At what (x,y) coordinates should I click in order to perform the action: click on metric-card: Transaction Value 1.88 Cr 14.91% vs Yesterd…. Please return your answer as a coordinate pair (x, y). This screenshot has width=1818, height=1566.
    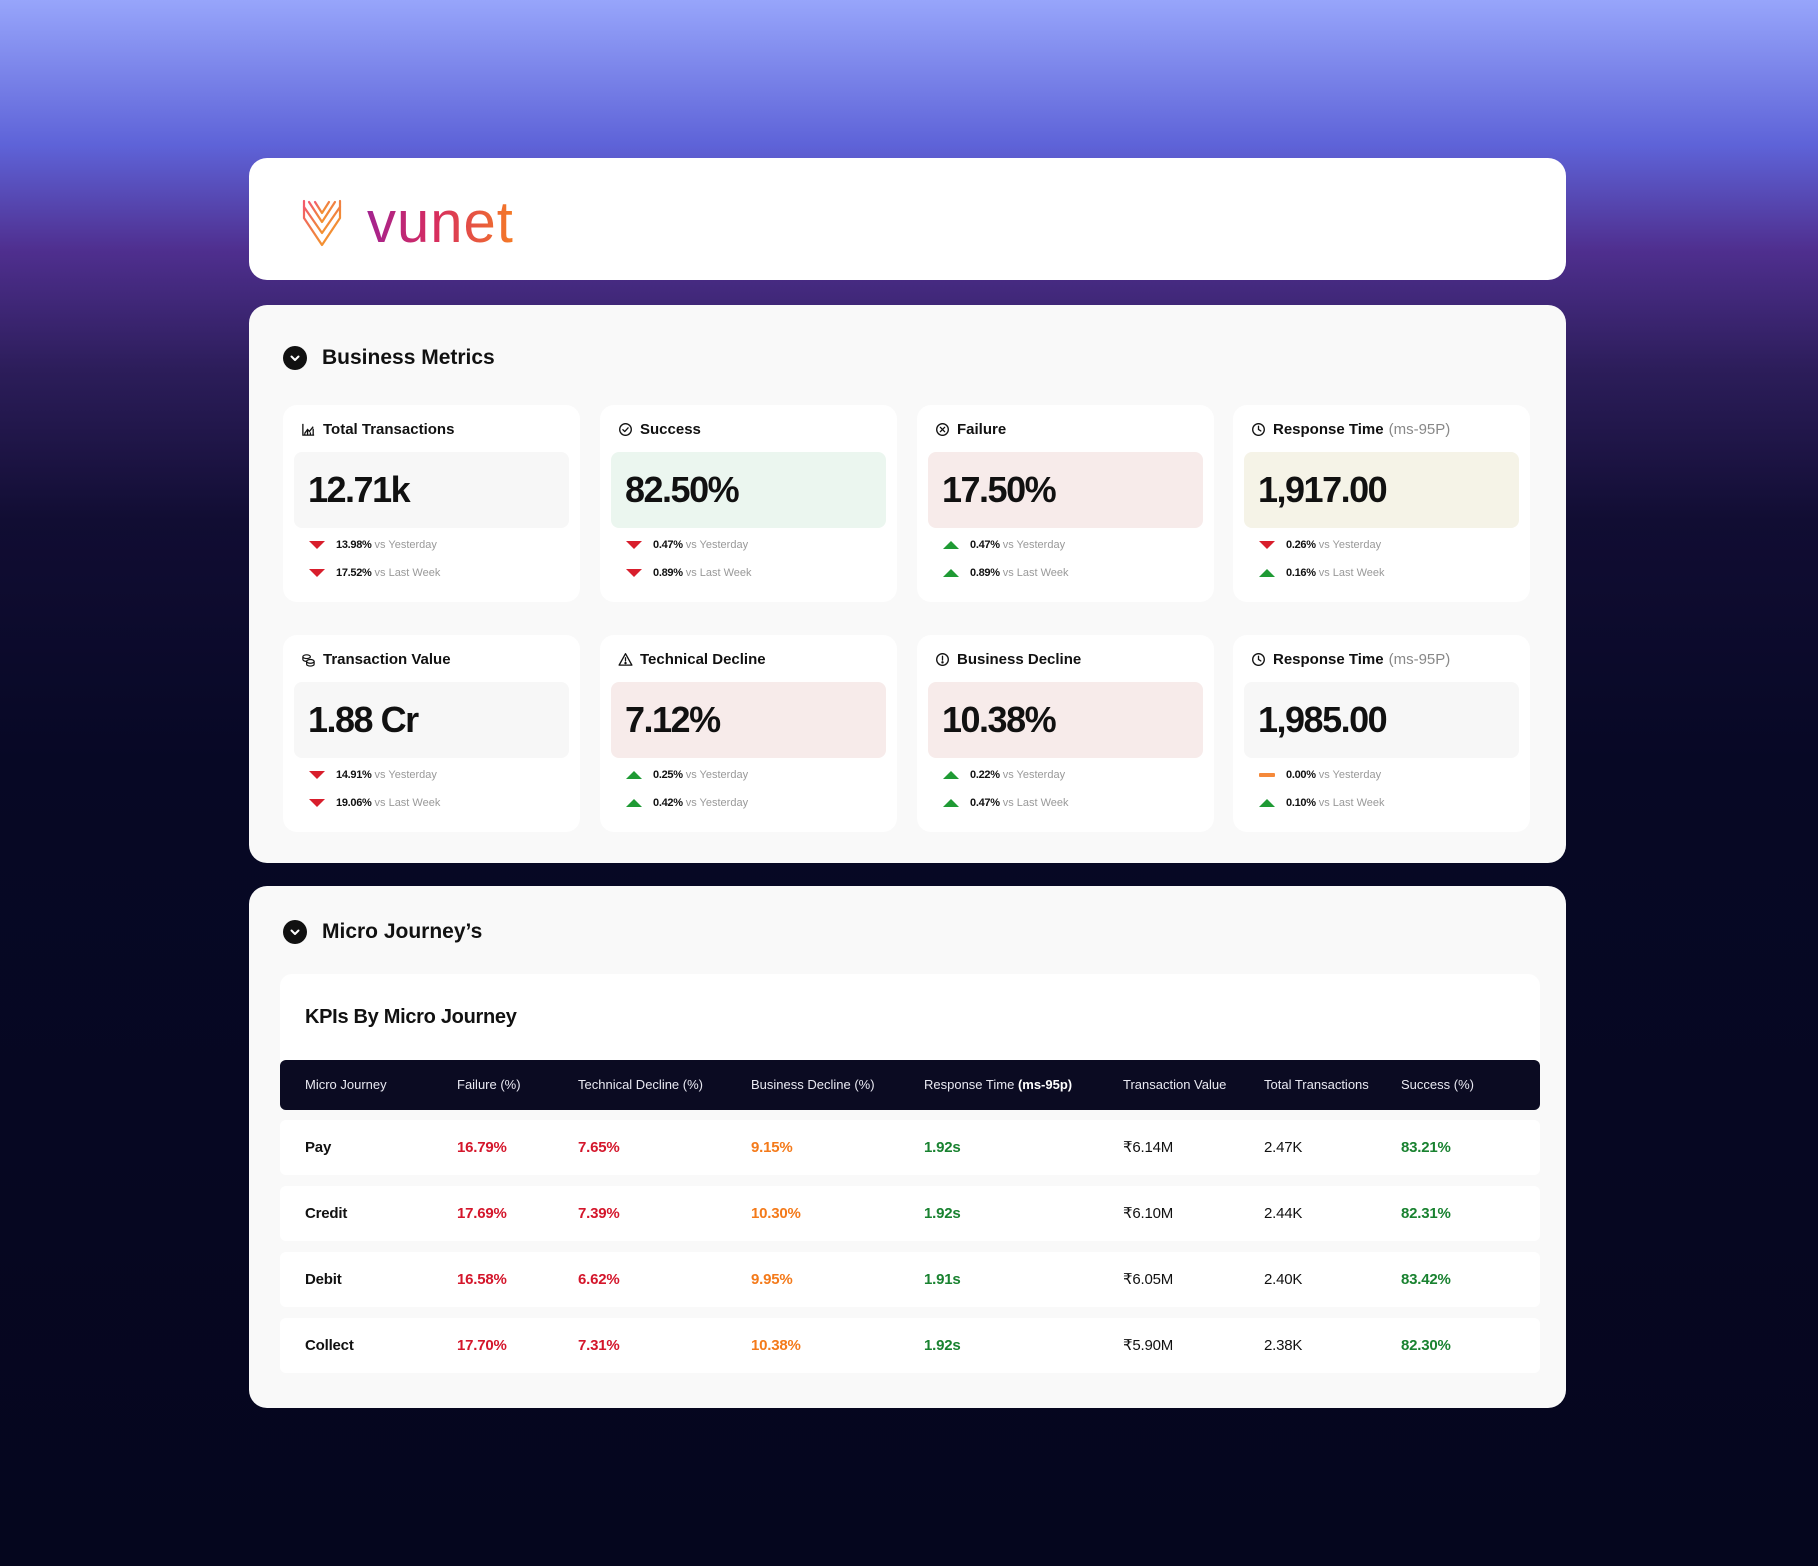
    Looking at the image, I should click on (431, 733).